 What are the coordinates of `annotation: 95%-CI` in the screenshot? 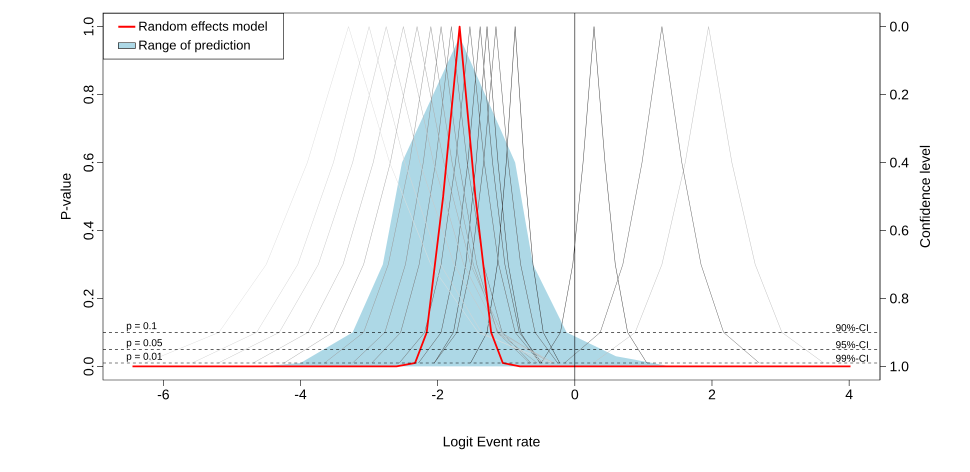 It's located at (852, 344).